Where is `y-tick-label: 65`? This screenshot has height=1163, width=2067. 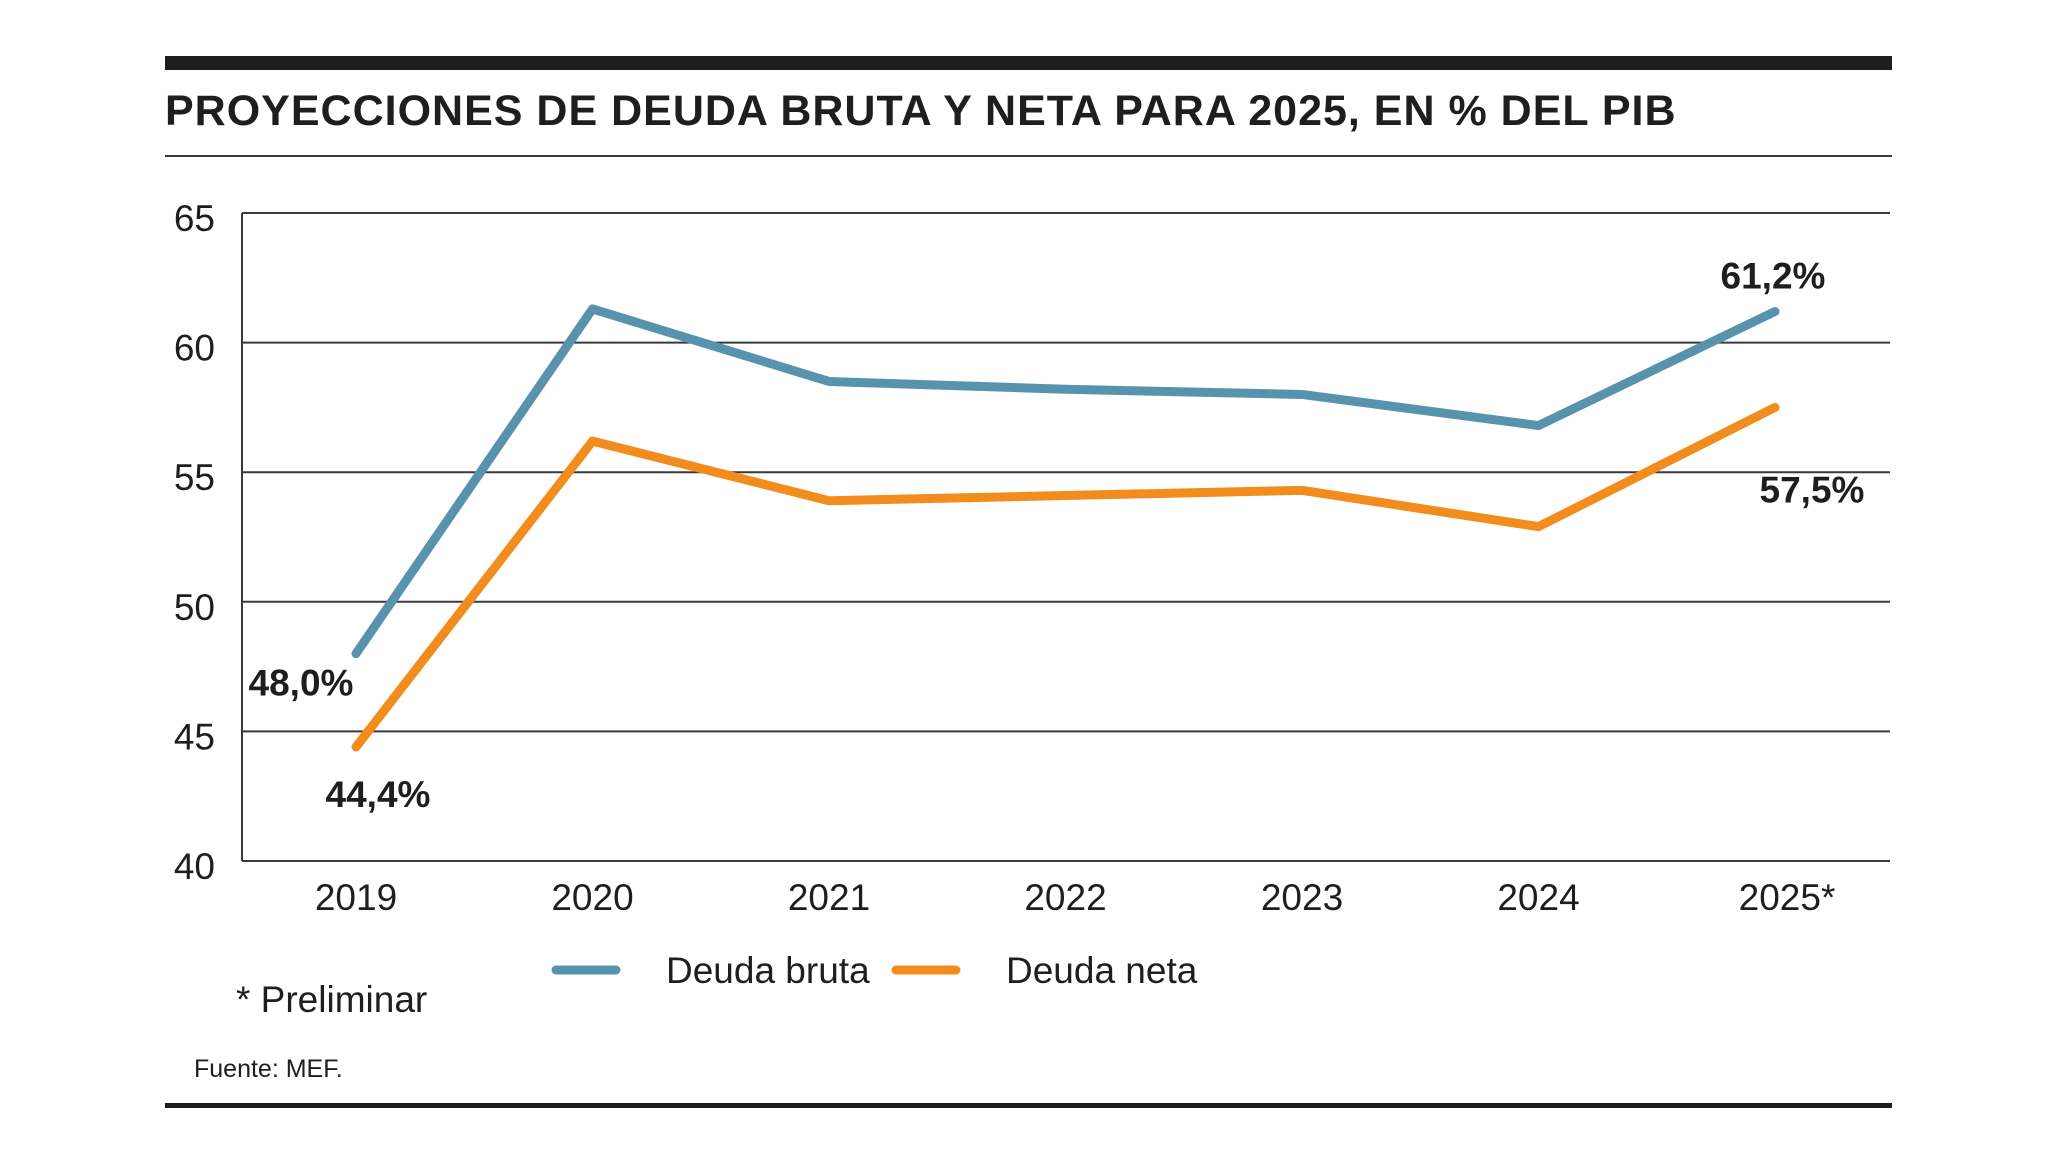
y-tick-label: 65 is located at coordinates (194, 218).